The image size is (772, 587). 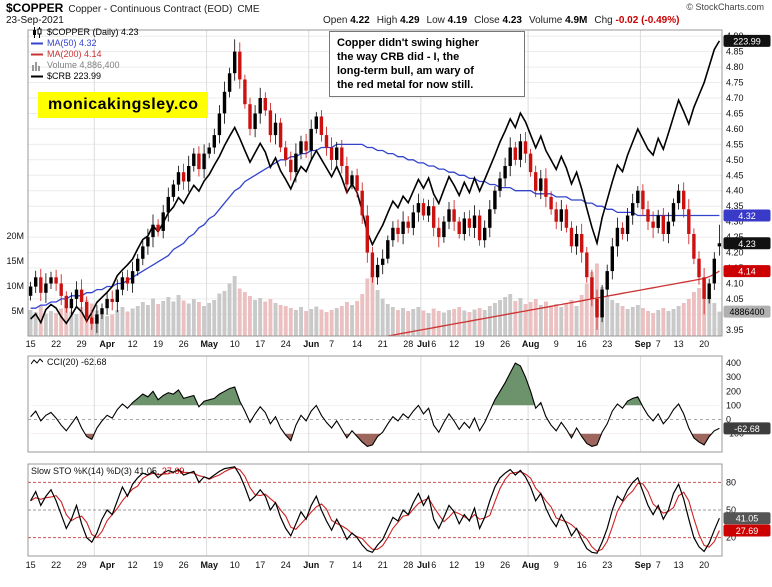 What do you see at coordinates (733, 377) in the screenshot?
I see `svg-text: 300` at bounding box center [733, 377].